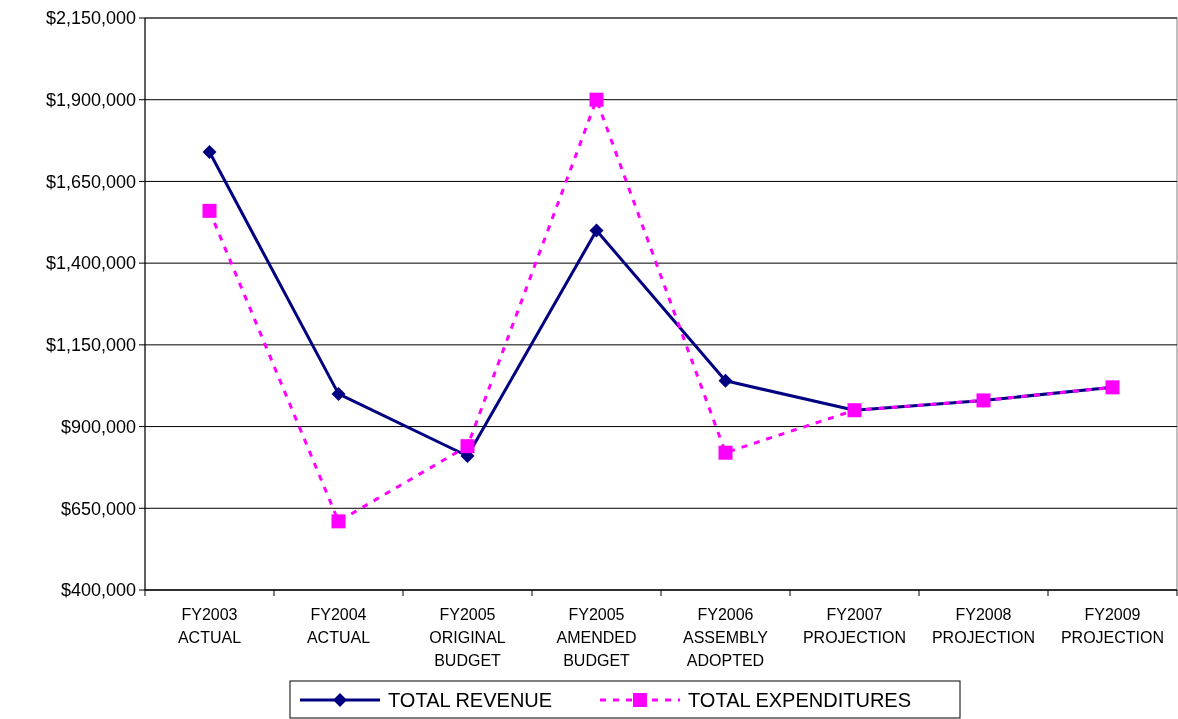 Image resolution: width=1178 pixels, height=719 pixels. What do you see at coordinates (596, 637) in the screenshot?
I see `x-tick-label: FY2005 AMENDED BUDGET` at bounding box center [596, 637].